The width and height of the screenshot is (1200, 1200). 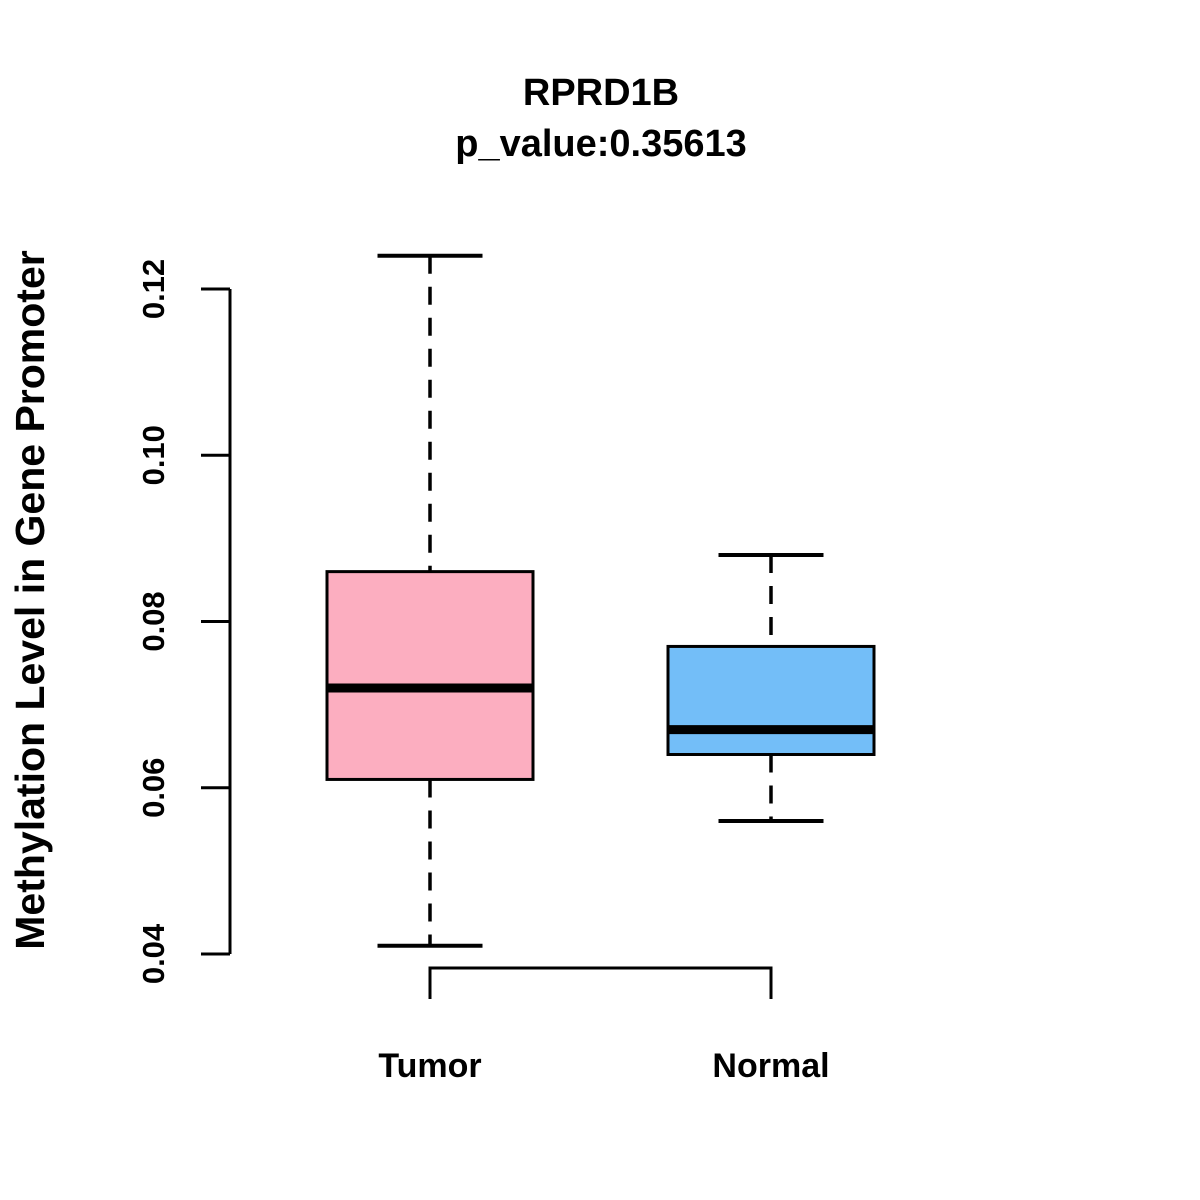 What do you see at coordinates (153, 788) in the screenshot?
I see `y-tick-label: 0.06` at bounding box center [153, 788].